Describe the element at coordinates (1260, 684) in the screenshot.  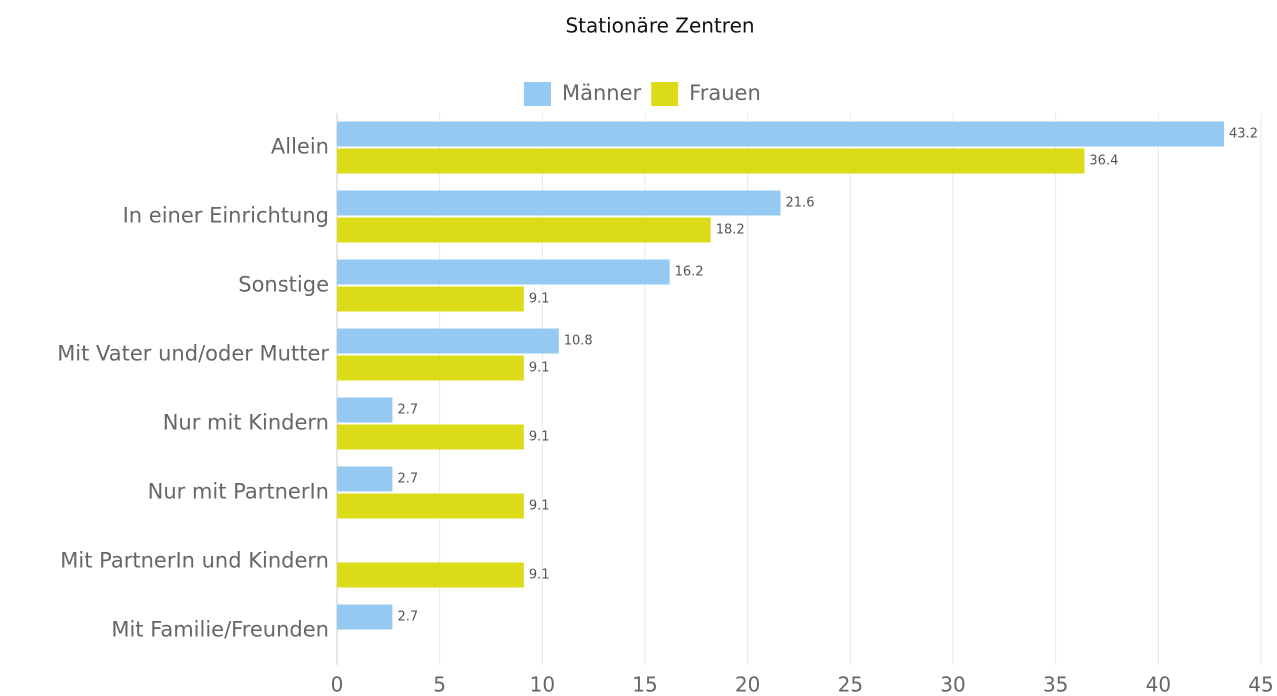
I see `x-tick-label: 45` at that location.